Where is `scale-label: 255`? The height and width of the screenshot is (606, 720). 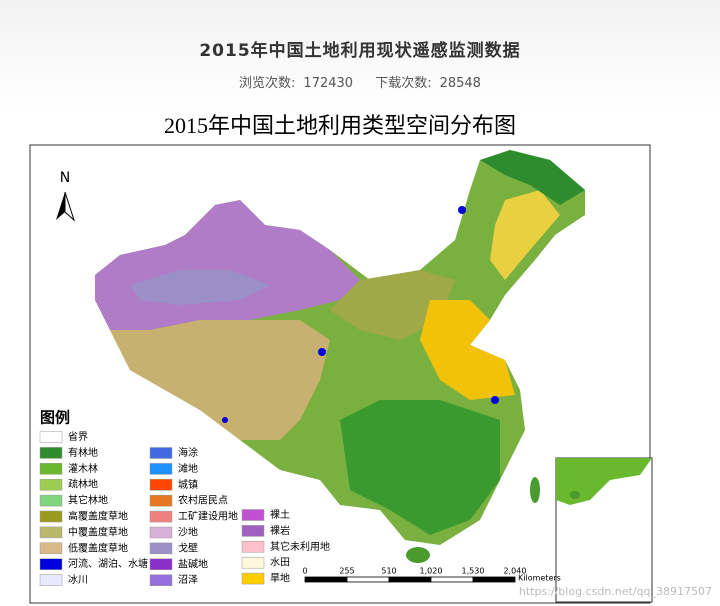 scale-label: 255 is located at coordinates (346, 571).